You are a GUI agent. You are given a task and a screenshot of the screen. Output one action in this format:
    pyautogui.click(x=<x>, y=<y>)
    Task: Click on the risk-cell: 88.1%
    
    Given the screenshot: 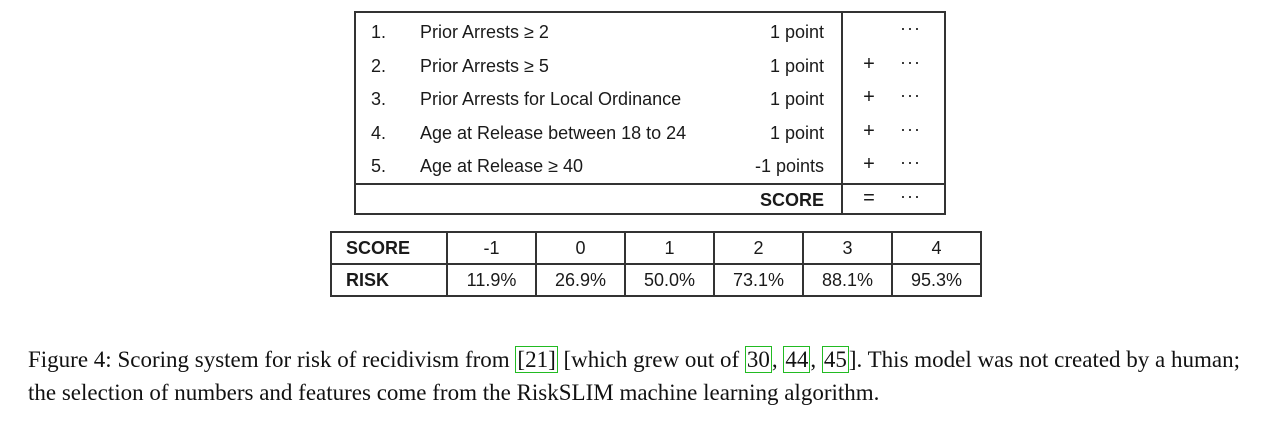 What is the action you would take?
    pyautogui.click(x=847, y=280)
    